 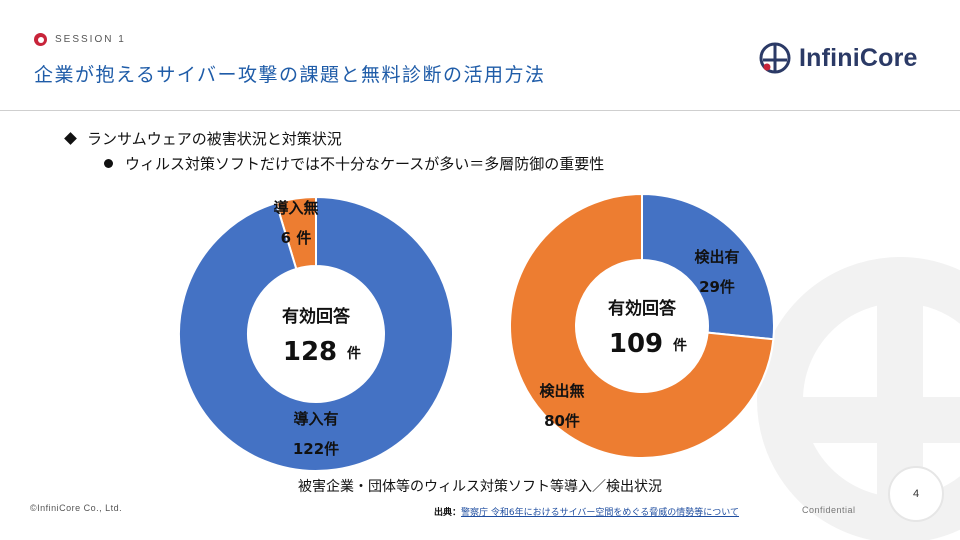 What do you see at coordinates (448, 513) in the screenshot?
I see `source-label: 出典：` at bounding box center [448, 513].